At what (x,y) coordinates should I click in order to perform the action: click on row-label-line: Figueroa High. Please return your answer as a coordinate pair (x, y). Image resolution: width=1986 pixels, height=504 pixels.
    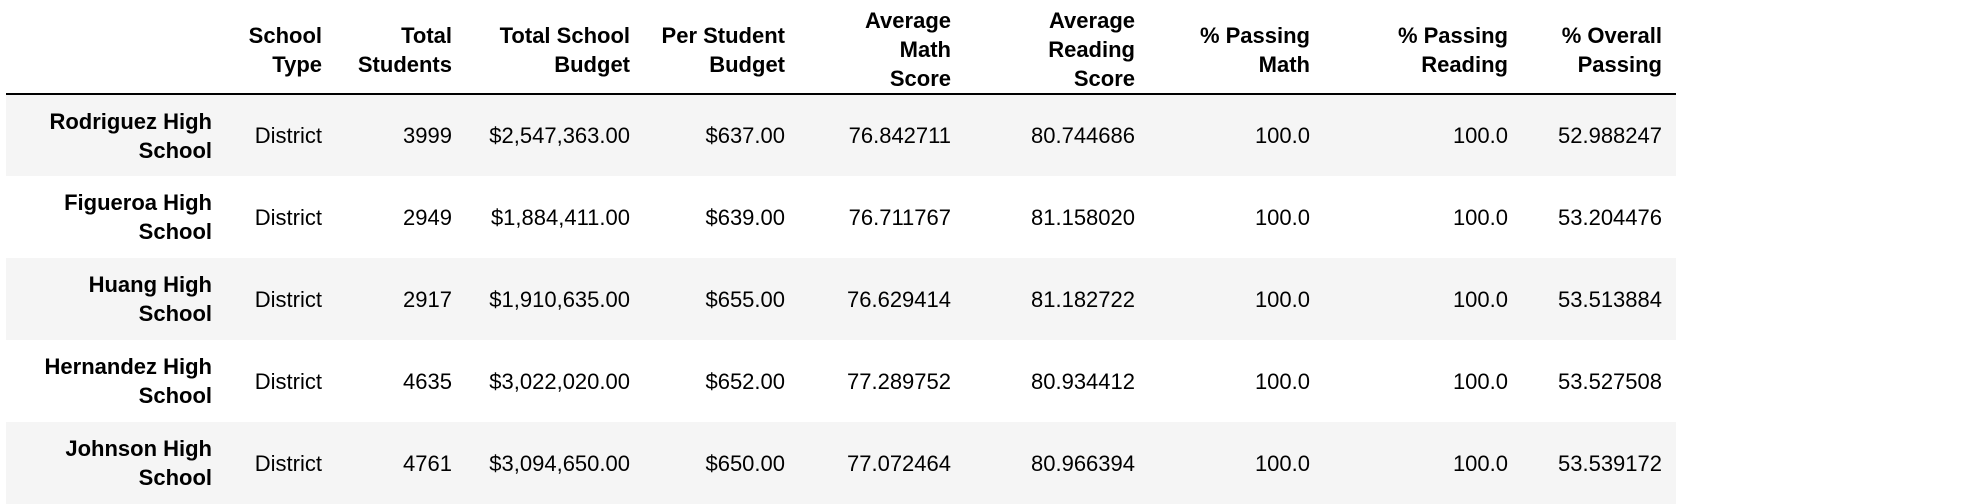
    Looking at the image, I should click on (138, 202).